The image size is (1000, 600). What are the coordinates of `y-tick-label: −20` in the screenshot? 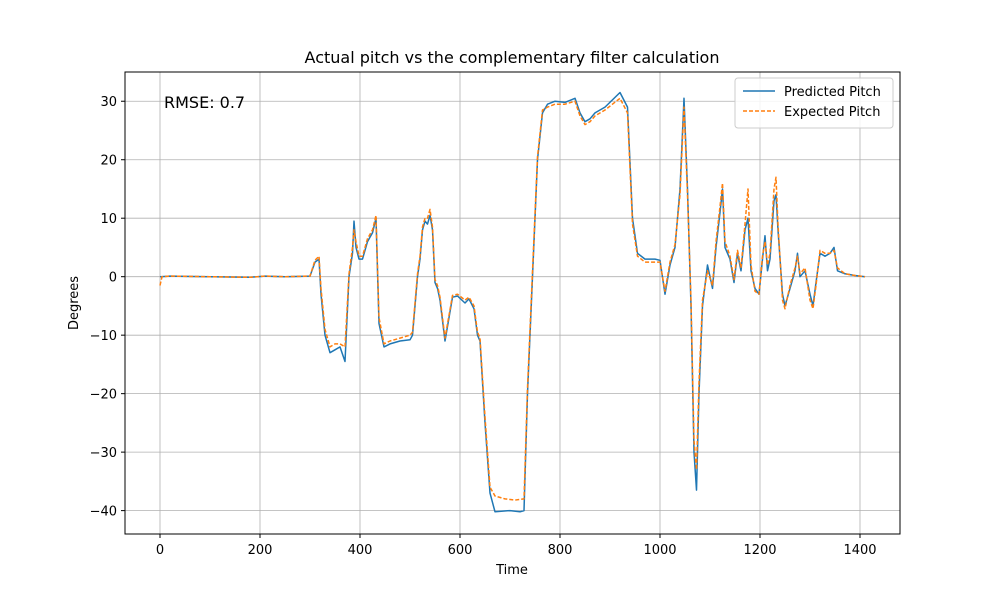 It's located at (103, 395).